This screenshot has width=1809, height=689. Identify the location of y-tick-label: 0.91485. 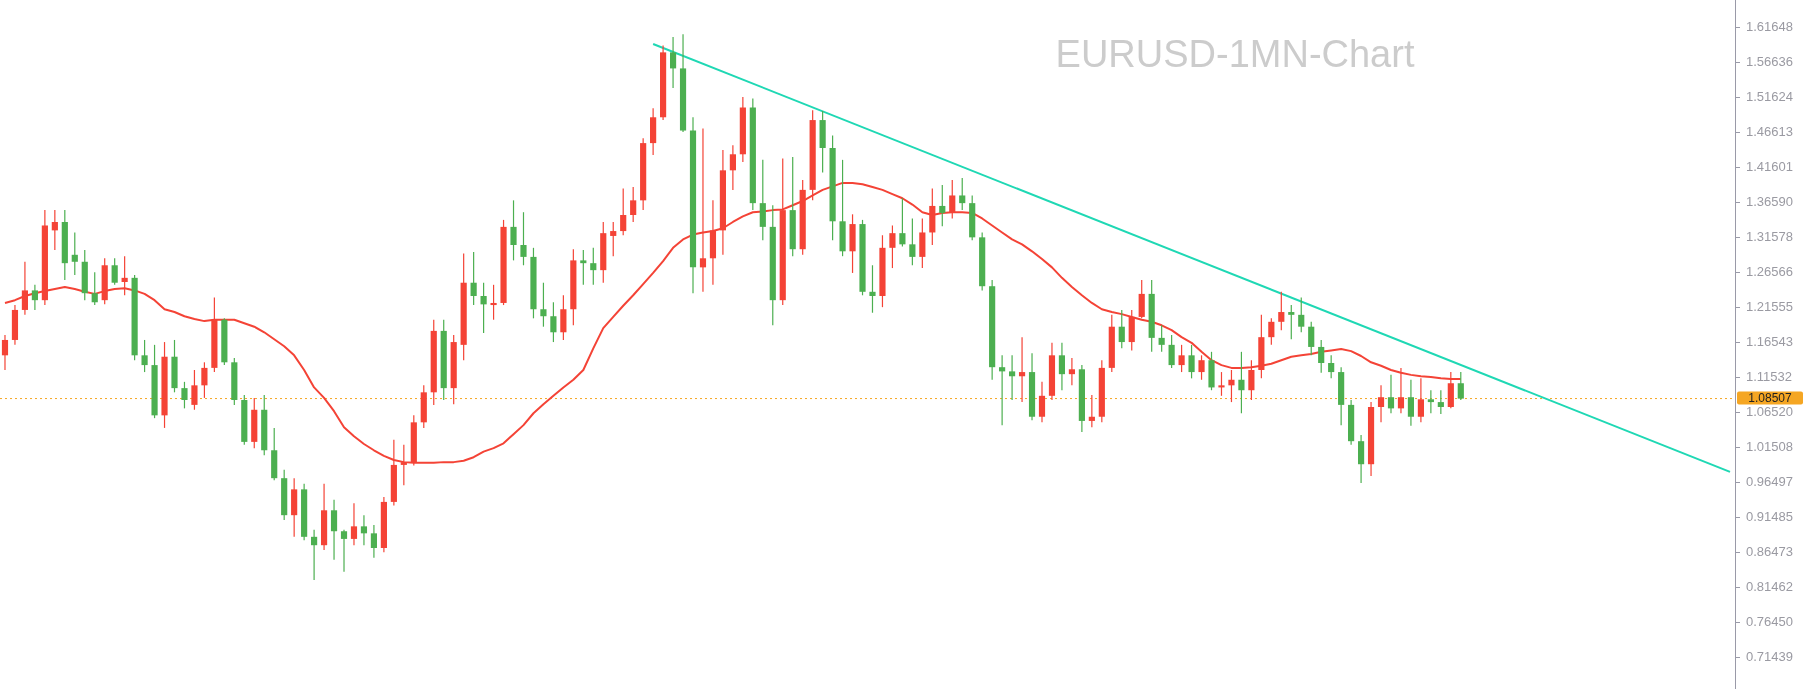
(1769, 516).